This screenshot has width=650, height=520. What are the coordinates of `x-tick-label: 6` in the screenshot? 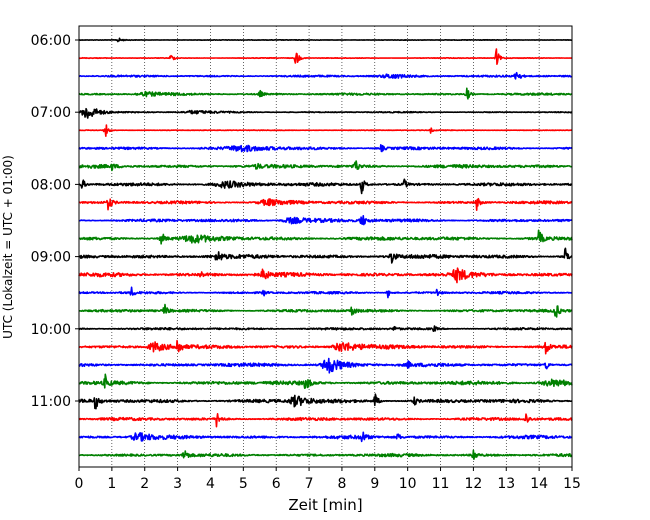 It's located at (276, 484).